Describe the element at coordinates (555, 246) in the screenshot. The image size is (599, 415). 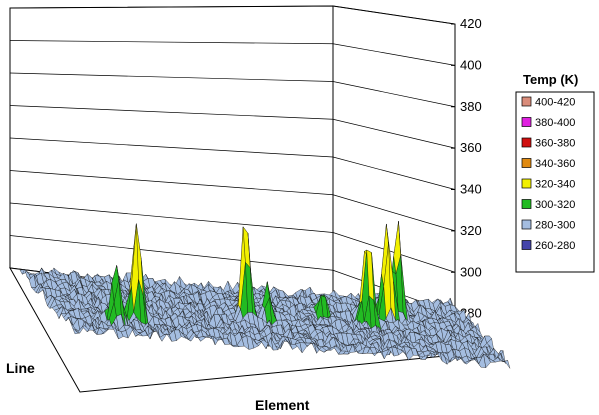
I see `legend-label: 260-280` at that location.